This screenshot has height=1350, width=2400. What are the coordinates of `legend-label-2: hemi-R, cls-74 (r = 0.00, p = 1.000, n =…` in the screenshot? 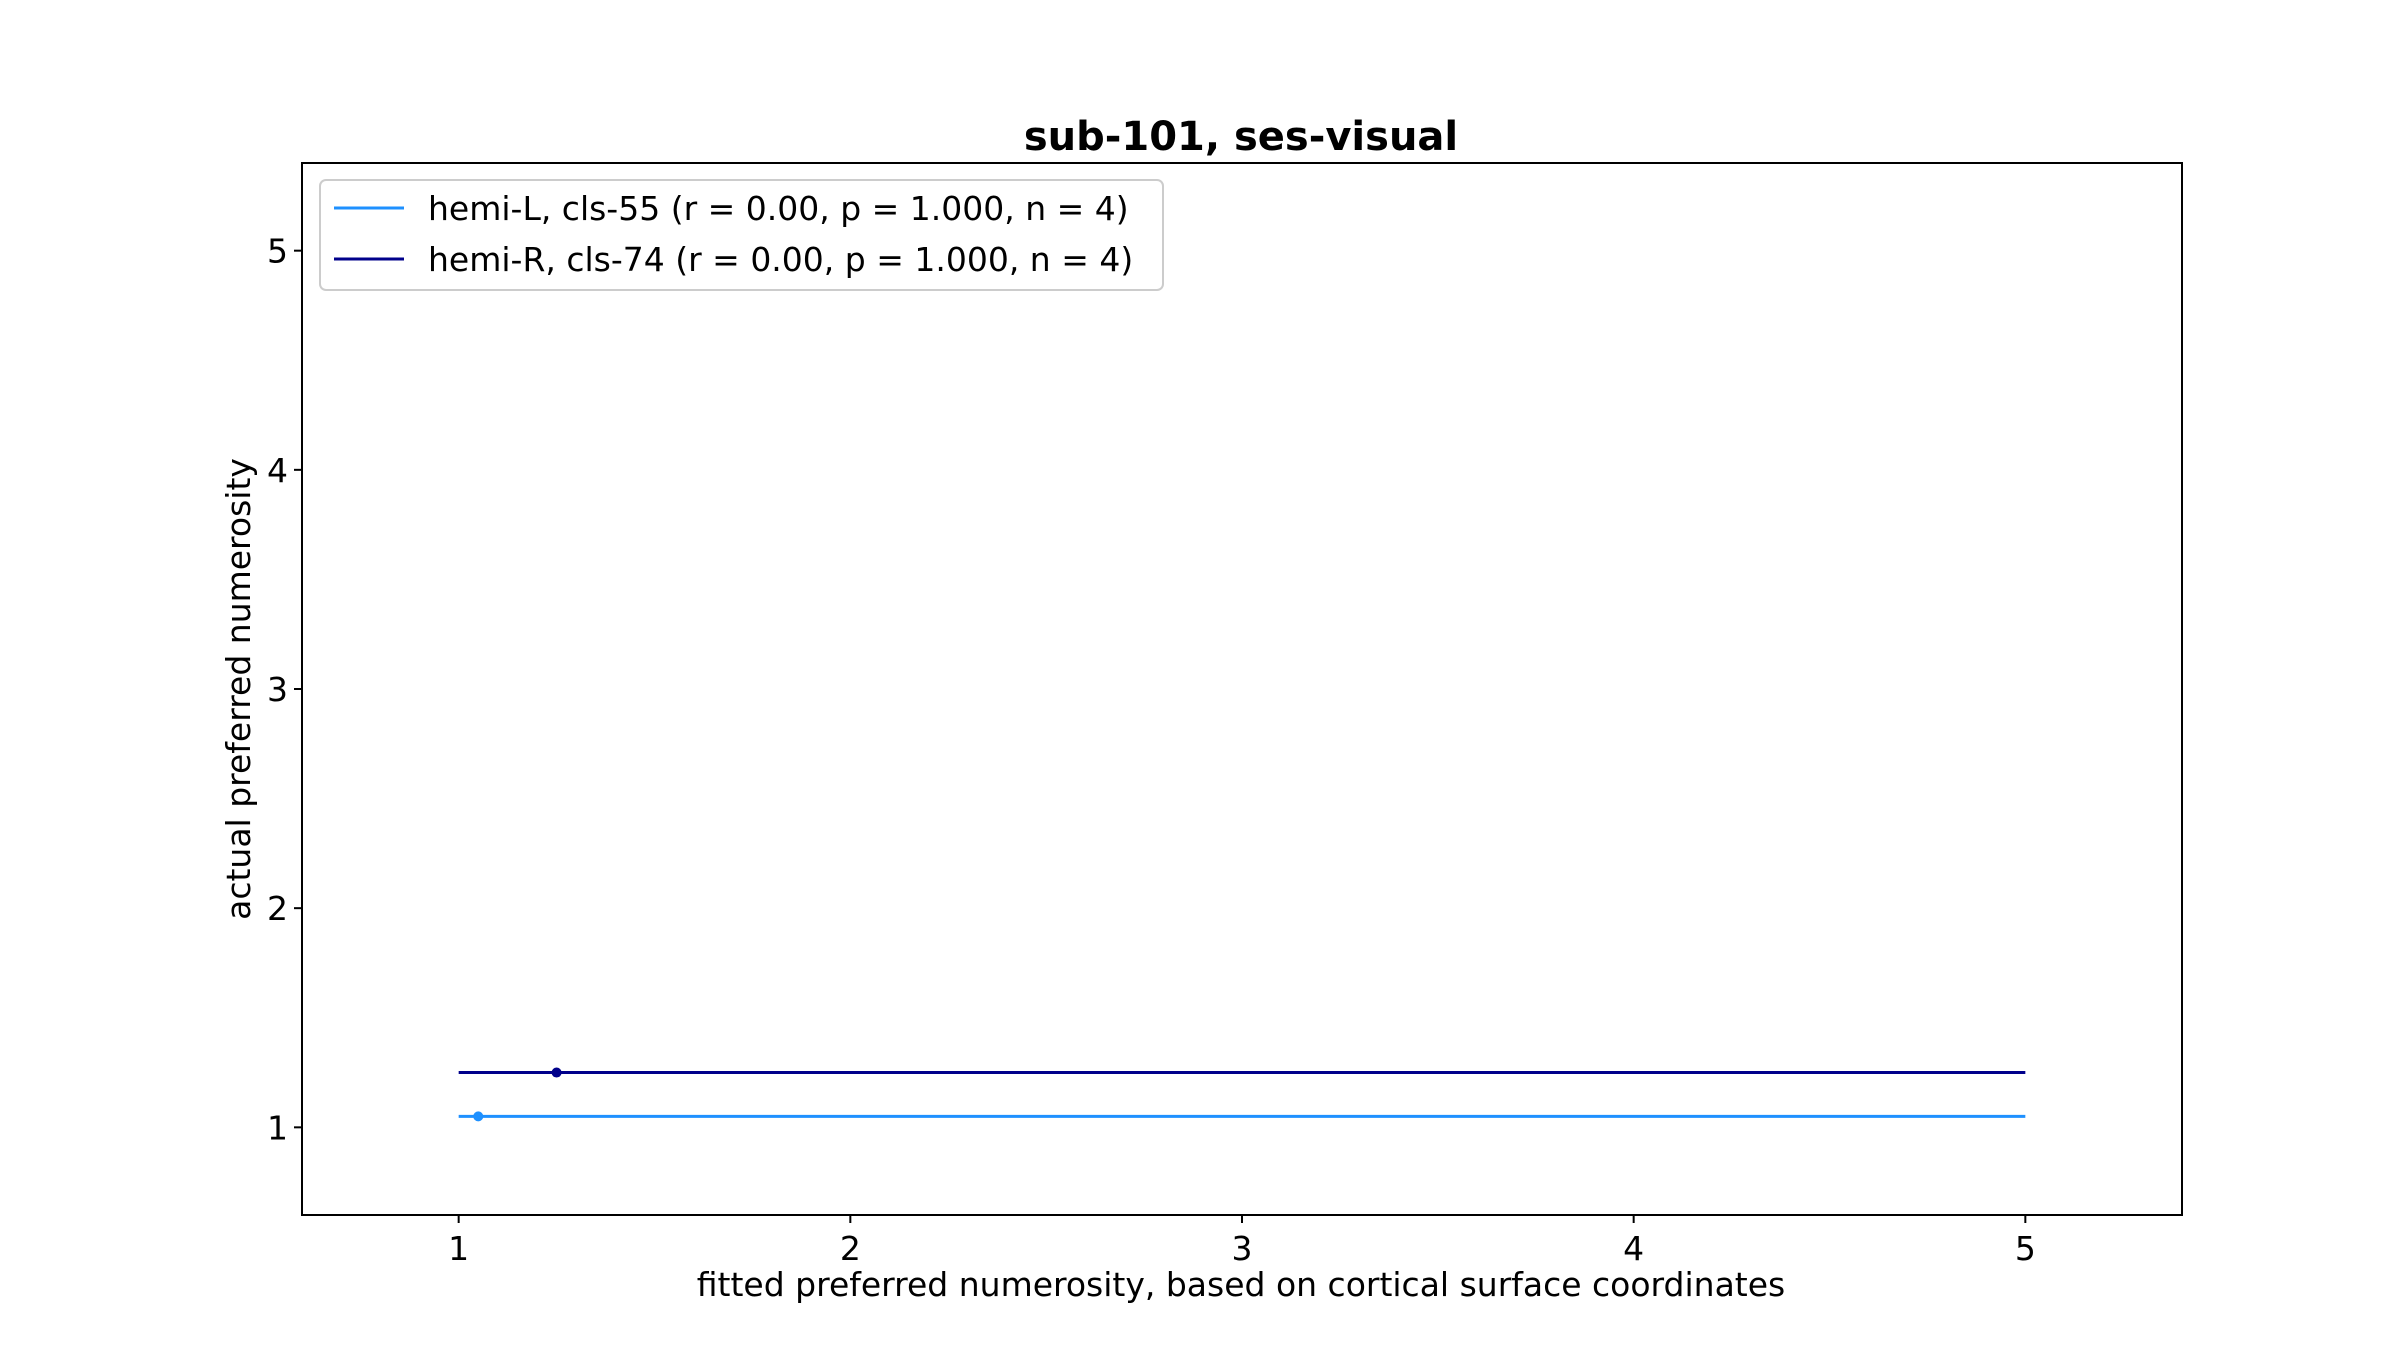 It's located at (780, 259).